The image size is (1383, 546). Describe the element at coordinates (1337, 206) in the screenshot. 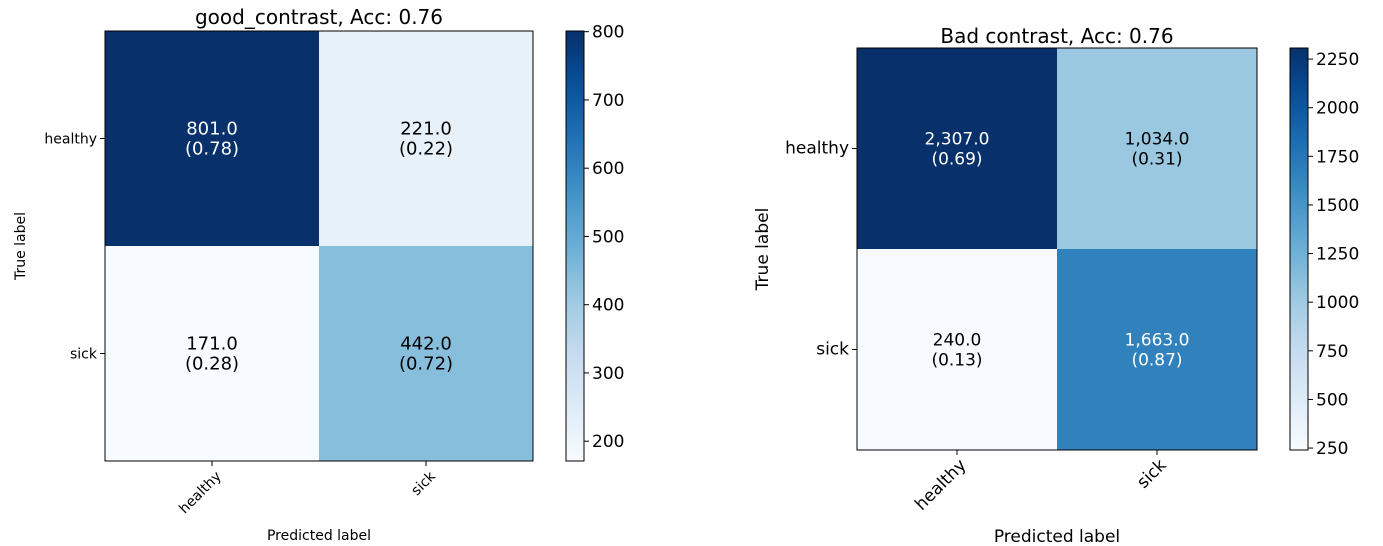

I see `colorbar-tick-label: 1500` at that location.